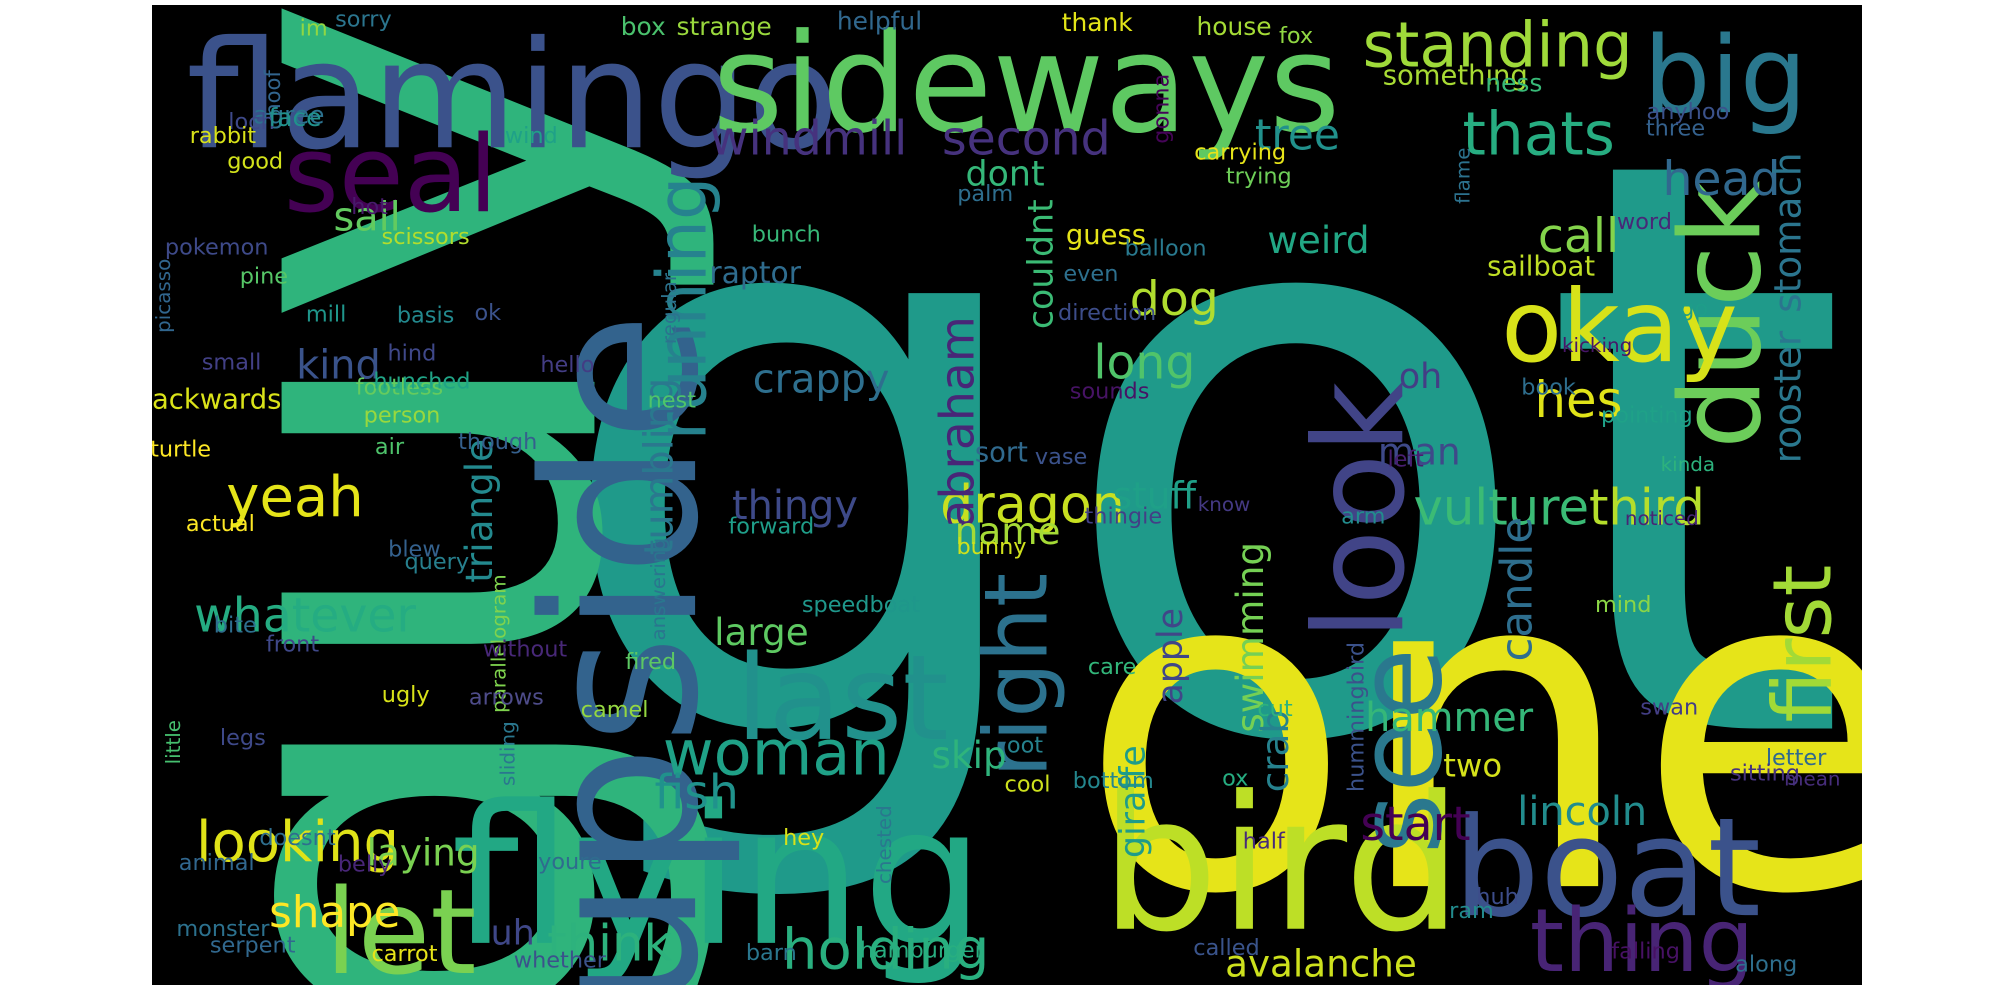  I want to click on word-ox: ox, so click(1235, 778).